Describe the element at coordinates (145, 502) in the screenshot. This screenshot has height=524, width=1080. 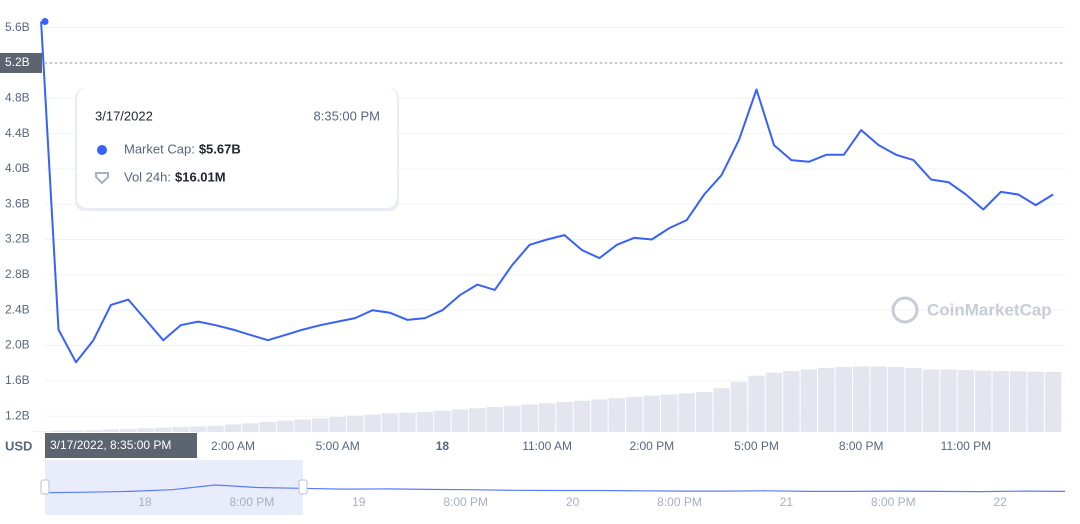
I see `navigator-label: 18` at that location.